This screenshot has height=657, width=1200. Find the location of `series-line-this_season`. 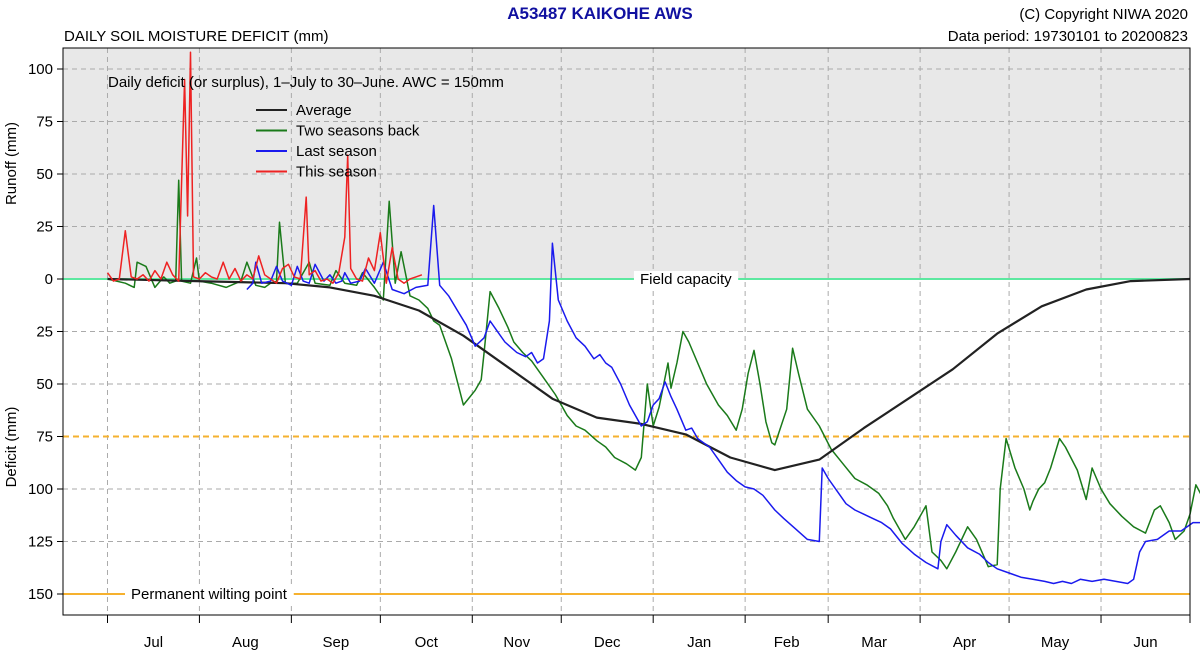

series-line-this_season is located at coordinates (264, 167).